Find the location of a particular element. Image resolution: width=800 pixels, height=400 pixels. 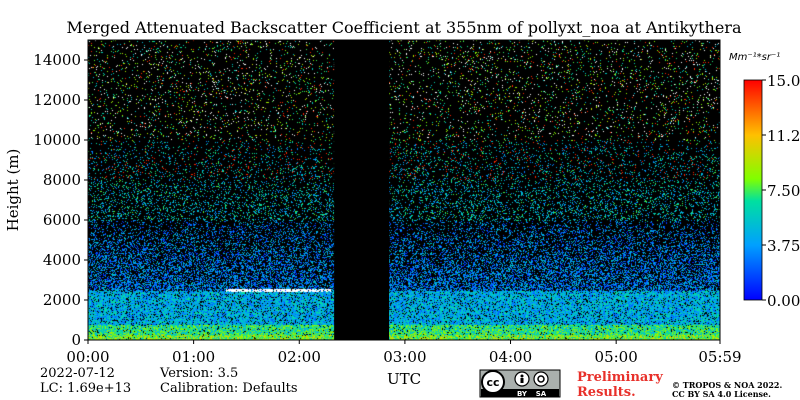

x-tick-label: 05:59 is located at coordinates (719, 357).